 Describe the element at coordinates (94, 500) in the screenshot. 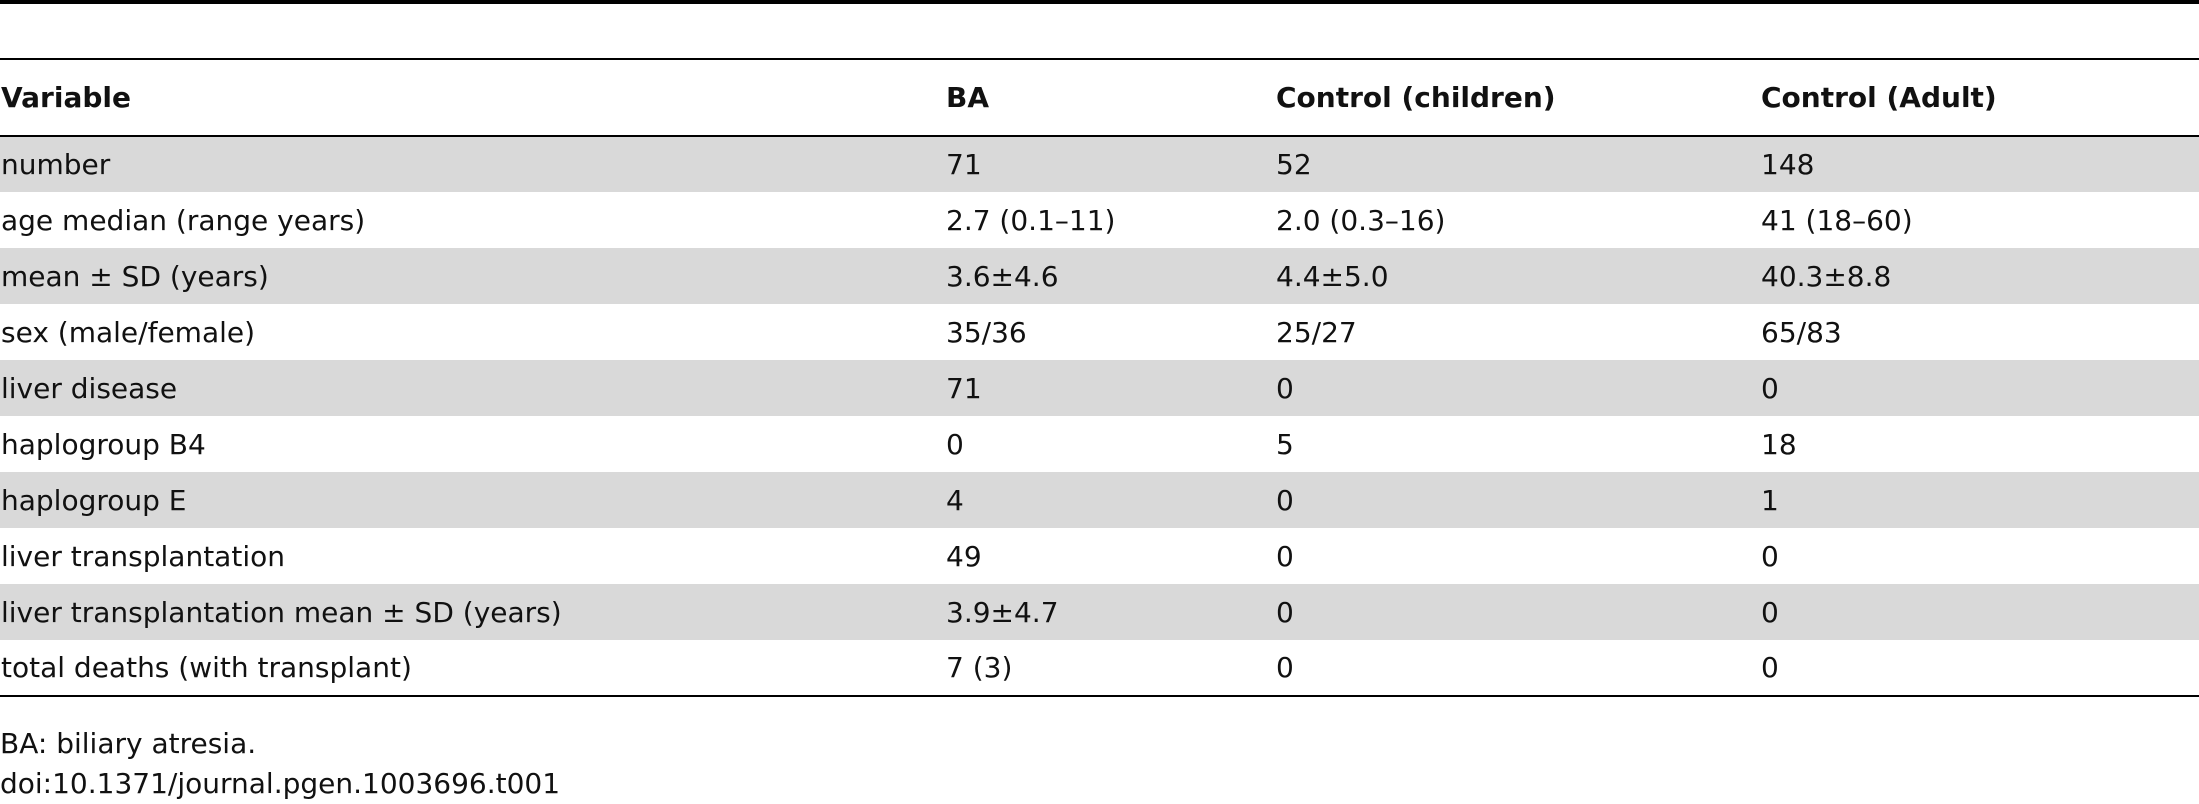

I see `cell-variable: haplogroup E` at that location.